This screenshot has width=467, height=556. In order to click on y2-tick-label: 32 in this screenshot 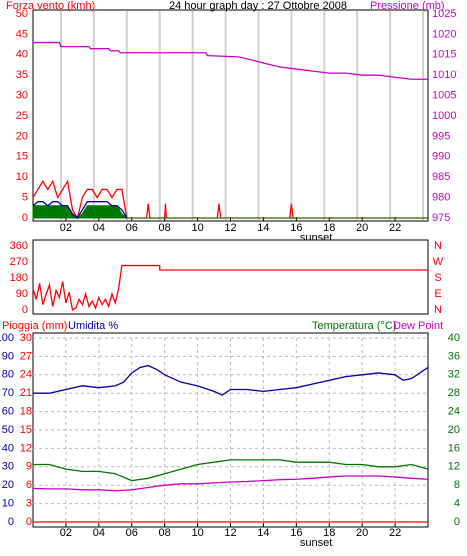, I will do `click(454, 375)`.